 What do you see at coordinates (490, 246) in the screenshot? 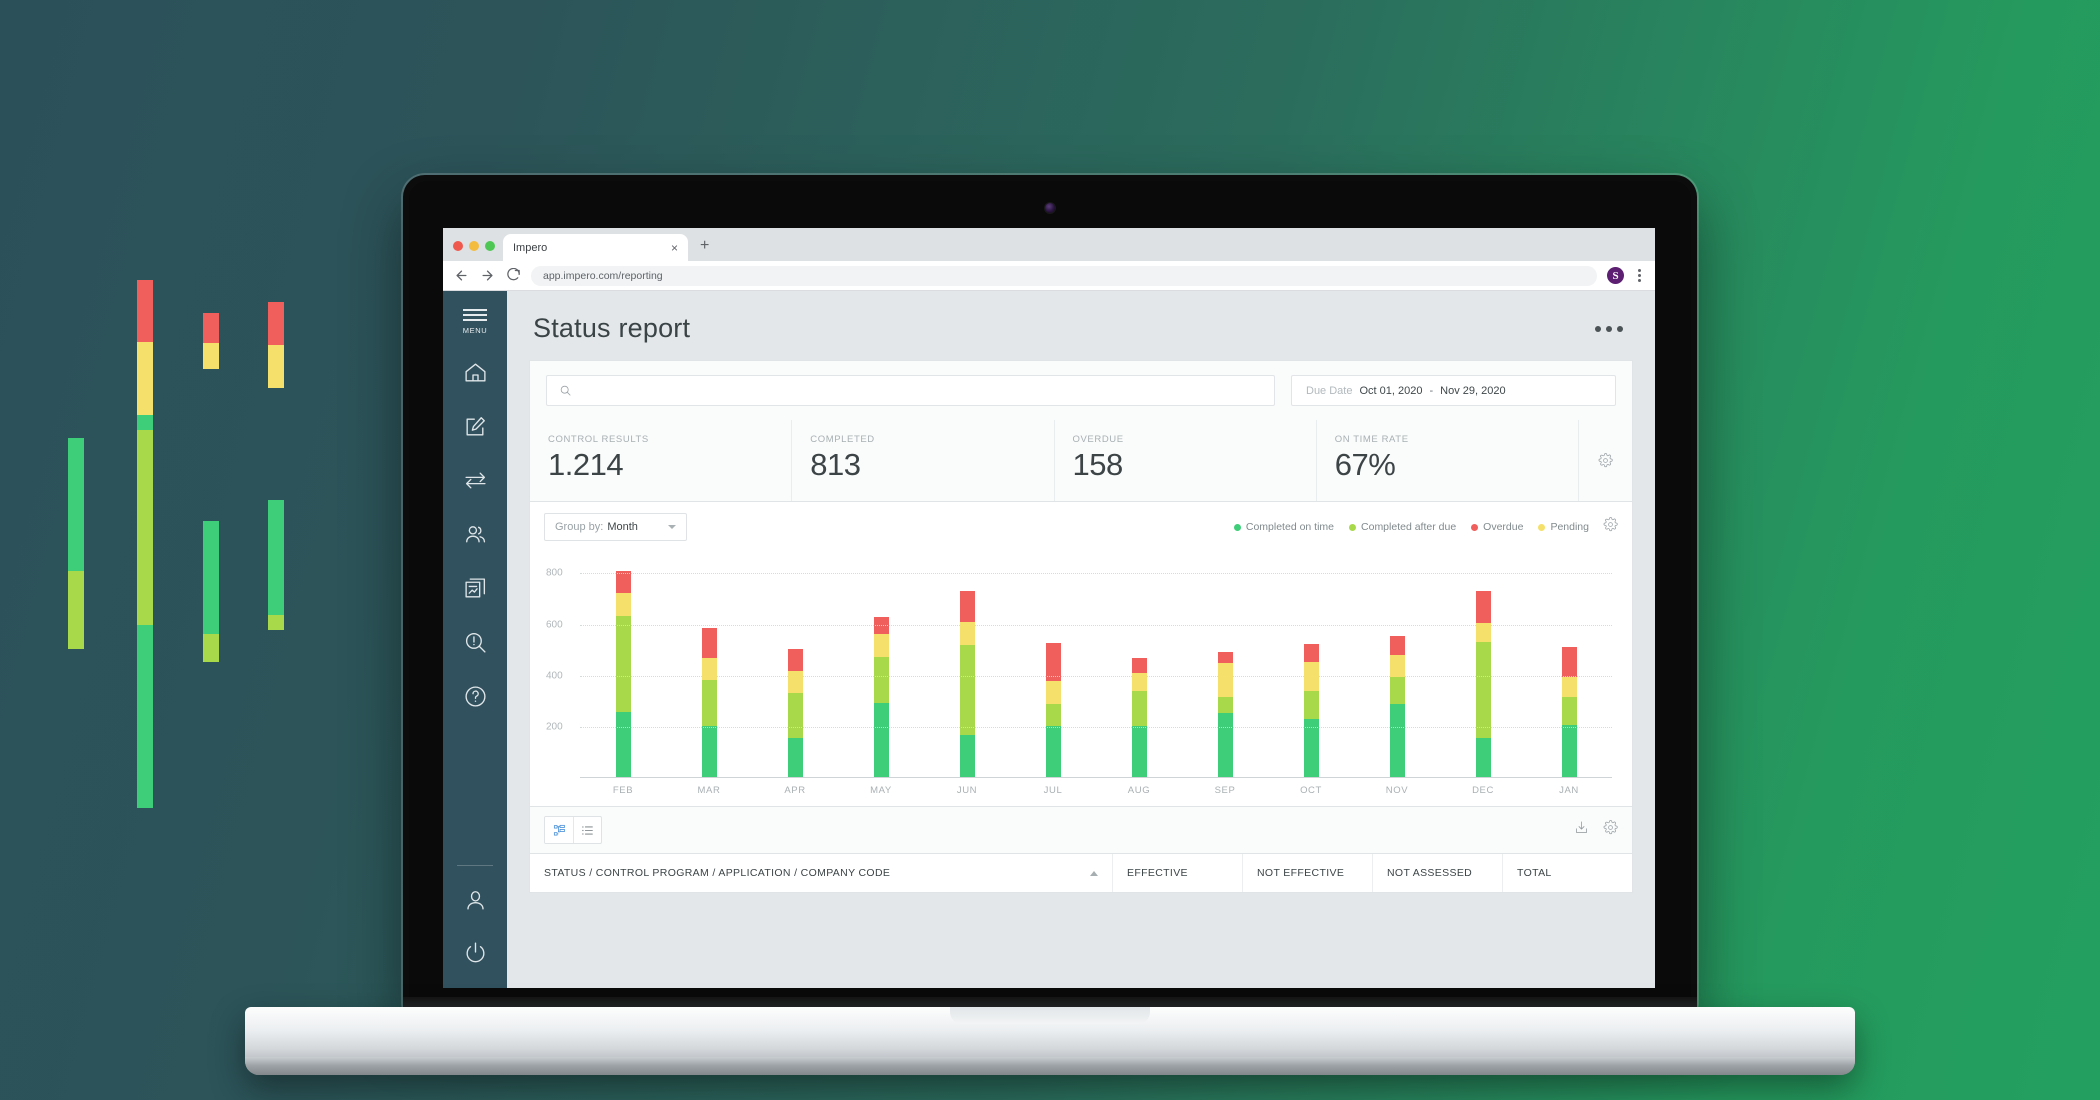
I see `maximize-window-icon` at bounding box center [490, 246].